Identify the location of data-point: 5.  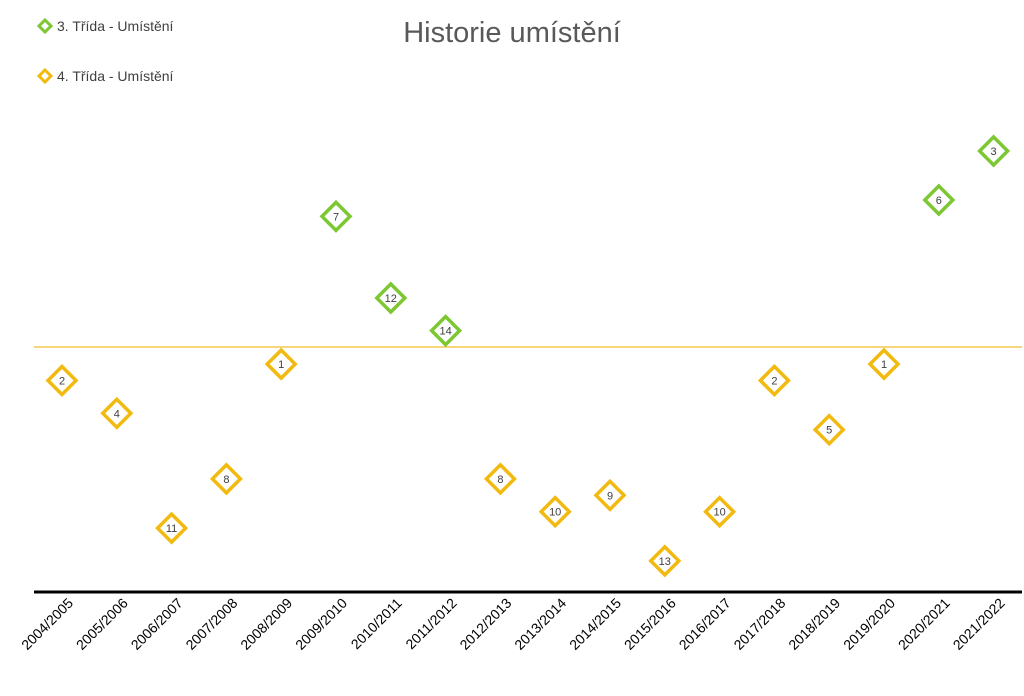
(829, 430).